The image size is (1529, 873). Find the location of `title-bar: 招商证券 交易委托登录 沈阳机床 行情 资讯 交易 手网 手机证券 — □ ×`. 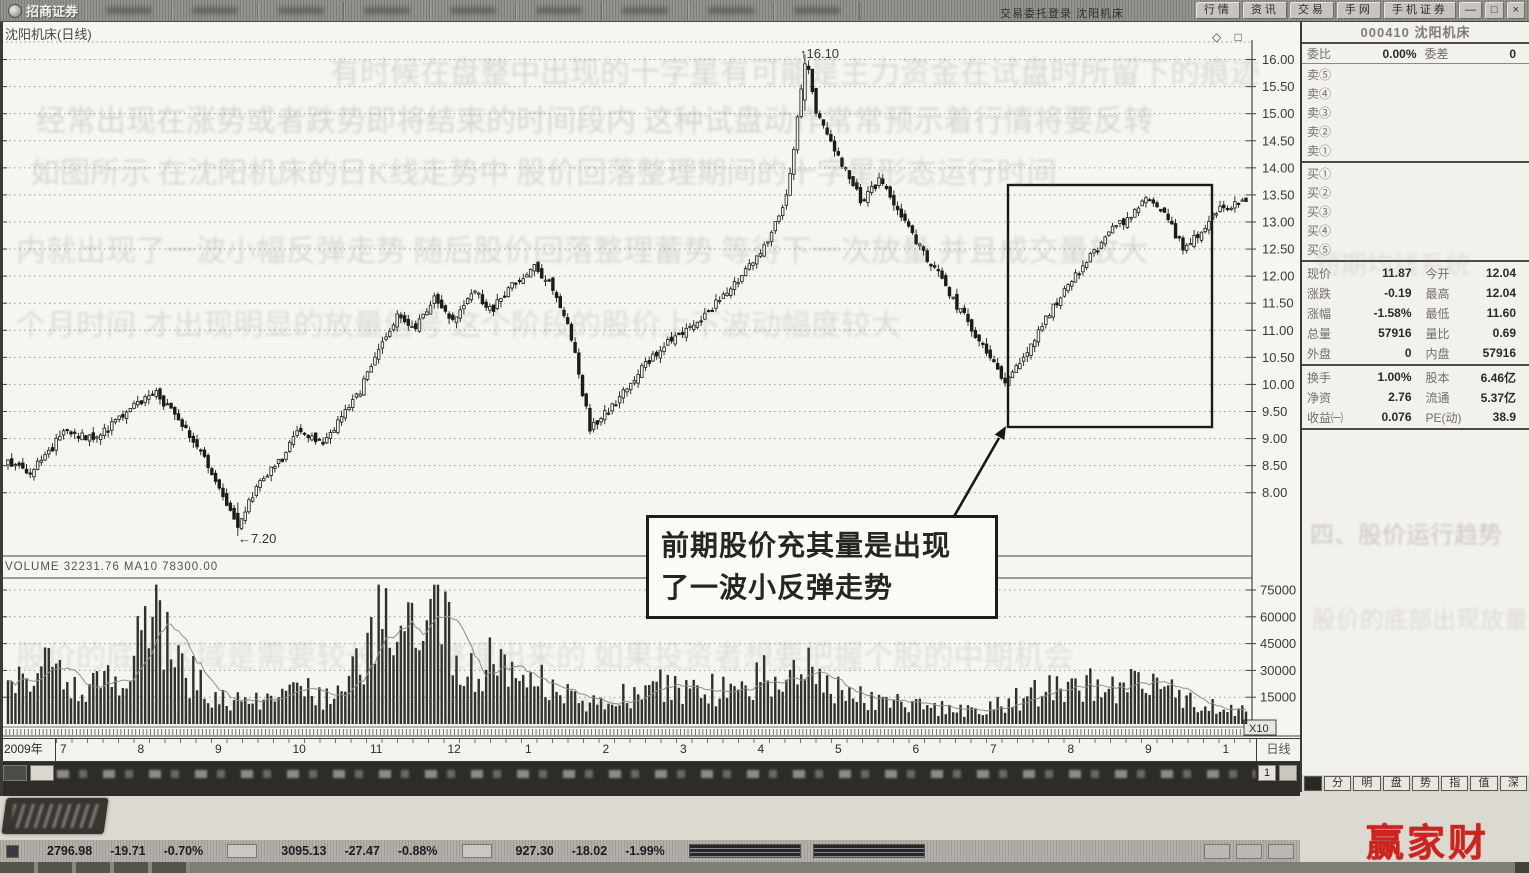

title-bar: 招商证券 交易委托登录 沈阳机床 行情 资讯 交易 手网 手机证券 — □ × is located at coordinates (764, 11).